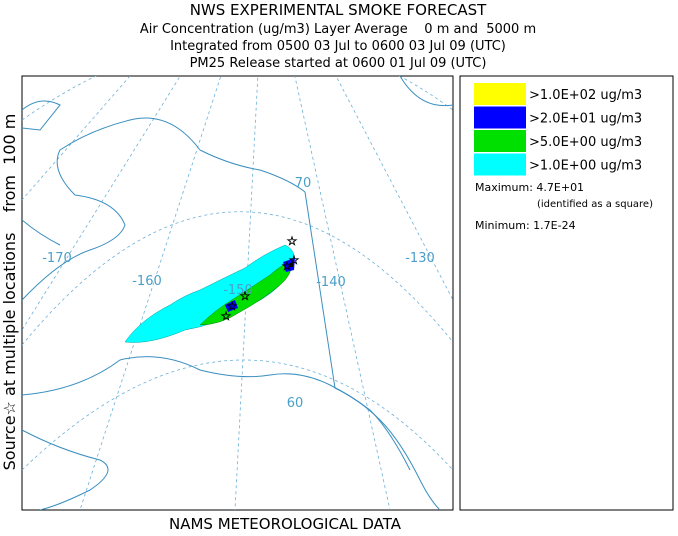 Image resolution: width=678 pixels, height=536 pixels. I want to click on graticule-label: -160, so click(147, 281).